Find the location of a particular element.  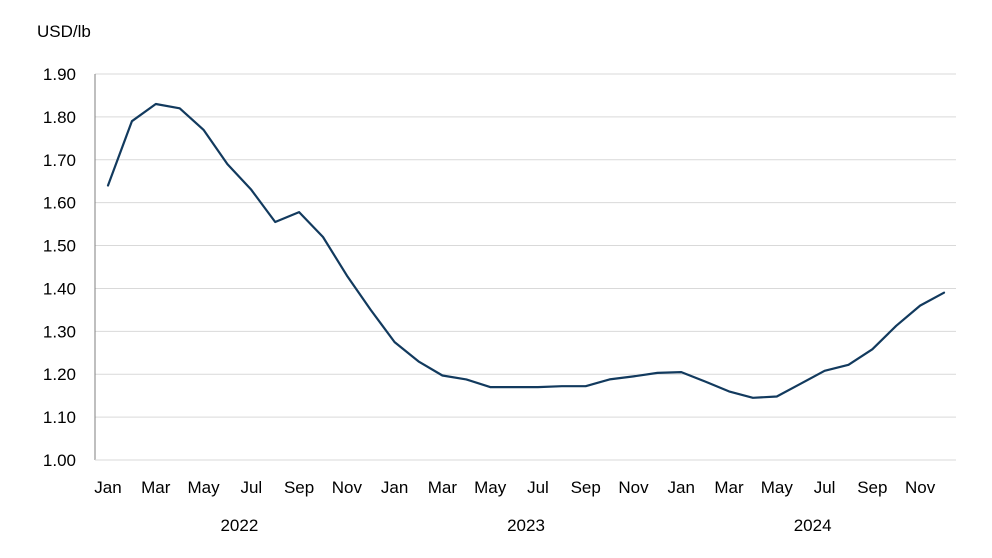

y-tick-label: 1.40 is located at coordinates (59, 288).